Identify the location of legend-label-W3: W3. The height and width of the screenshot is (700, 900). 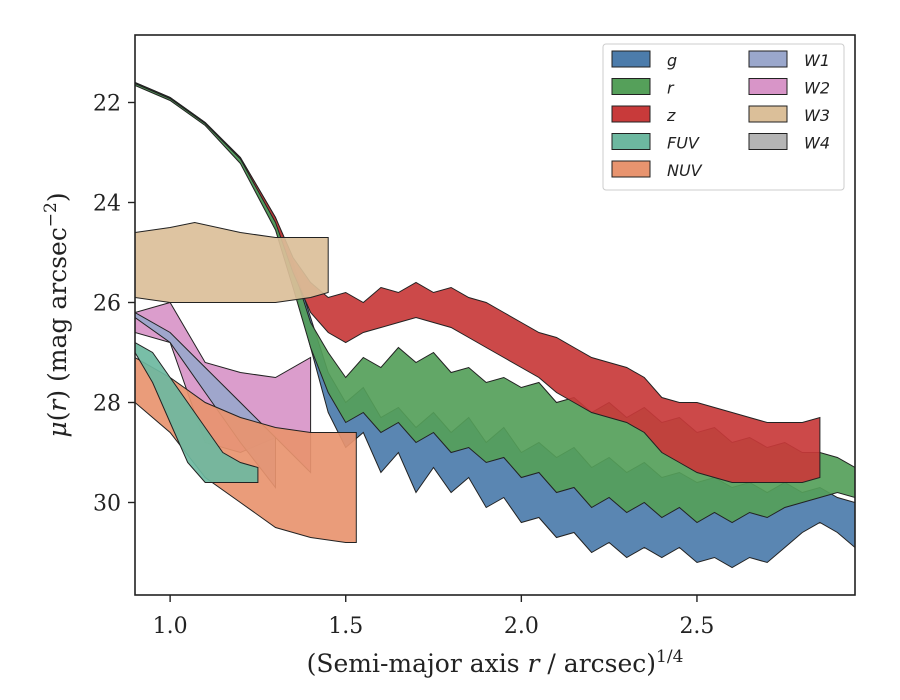
(817, 115).